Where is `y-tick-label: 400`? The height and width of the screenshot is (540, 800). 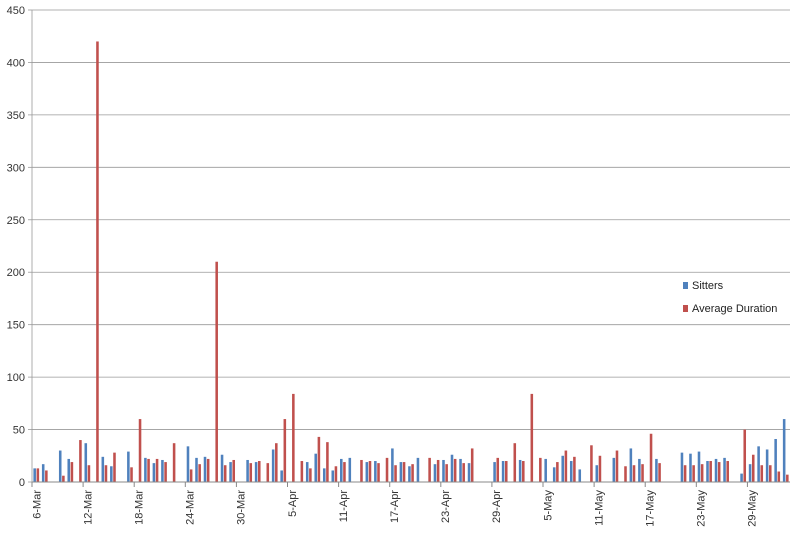
y-tick-label: 400 is located at coordinates (16, 63).